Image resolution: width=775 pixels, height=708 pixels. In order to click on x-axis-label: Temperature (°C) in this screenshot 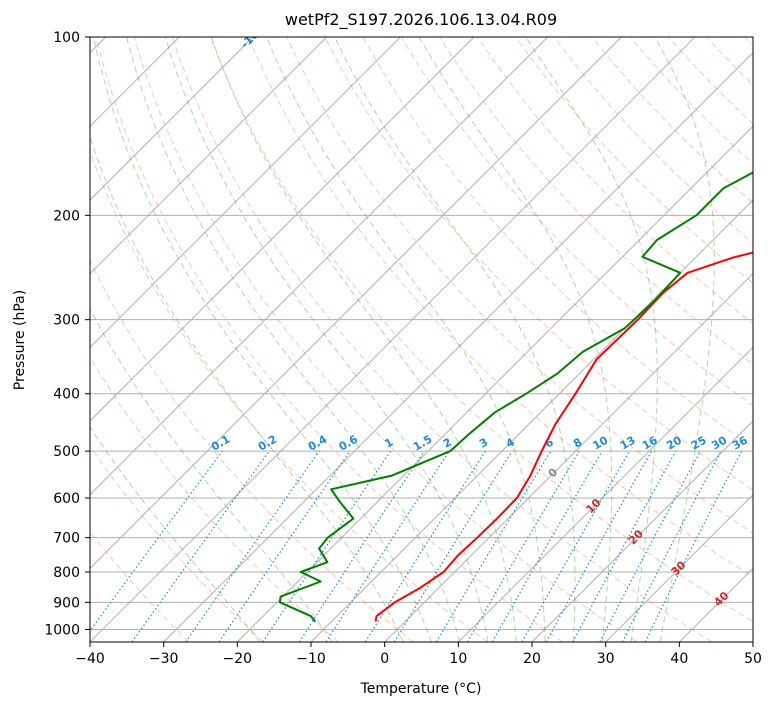, I will do `click(421, 689)`.